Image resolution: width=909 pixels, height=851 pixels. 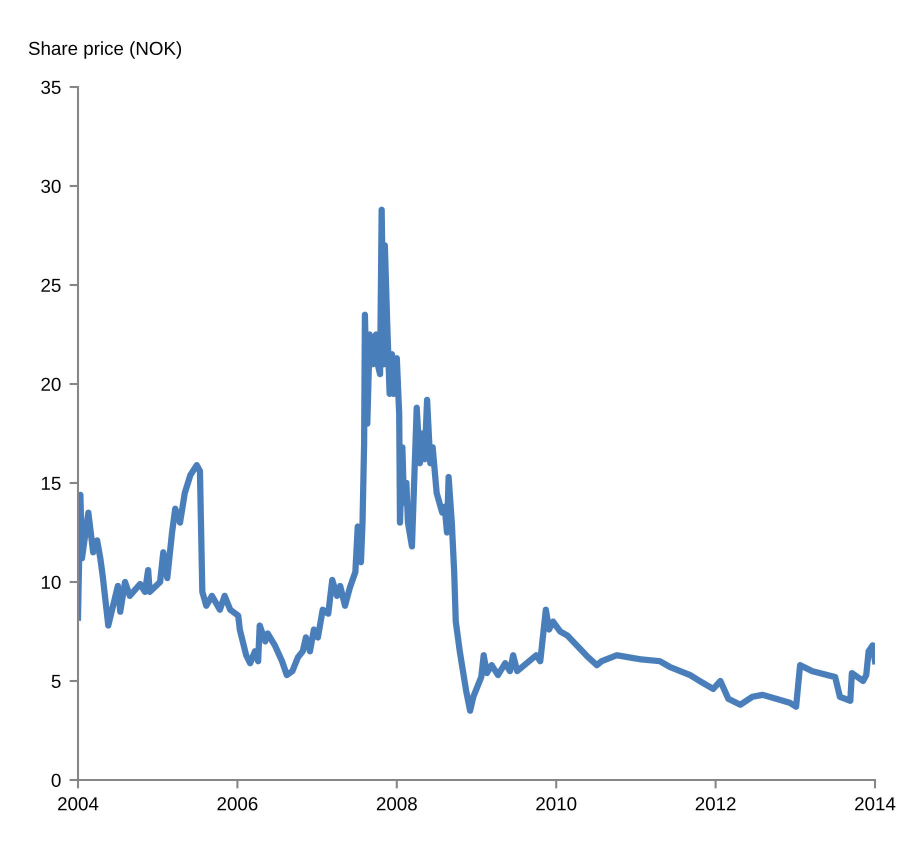 I want to click on y-axis-title: Share price (NOK), so click(x=105, y=50).